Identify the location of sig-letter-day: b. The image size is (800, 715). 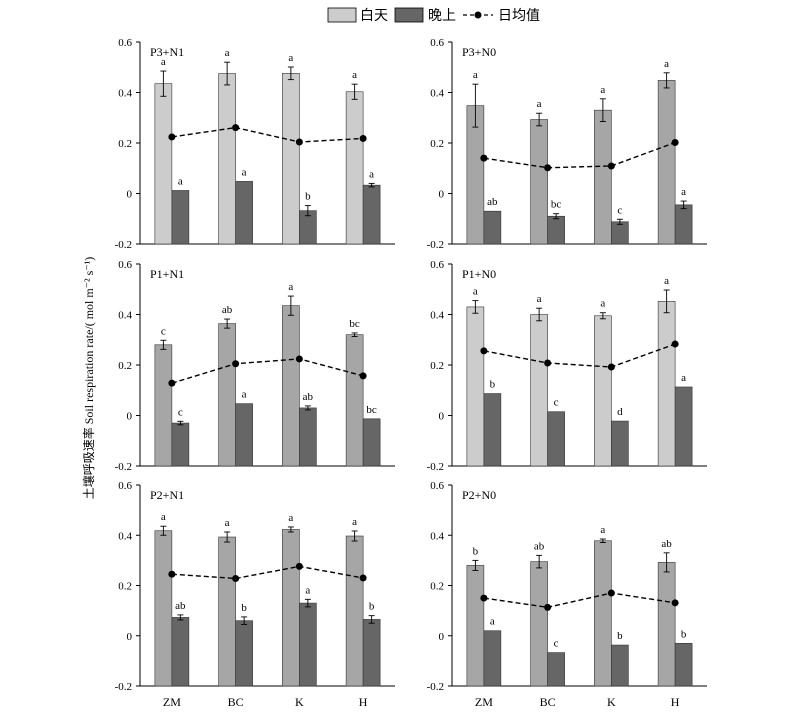
(476, 551).